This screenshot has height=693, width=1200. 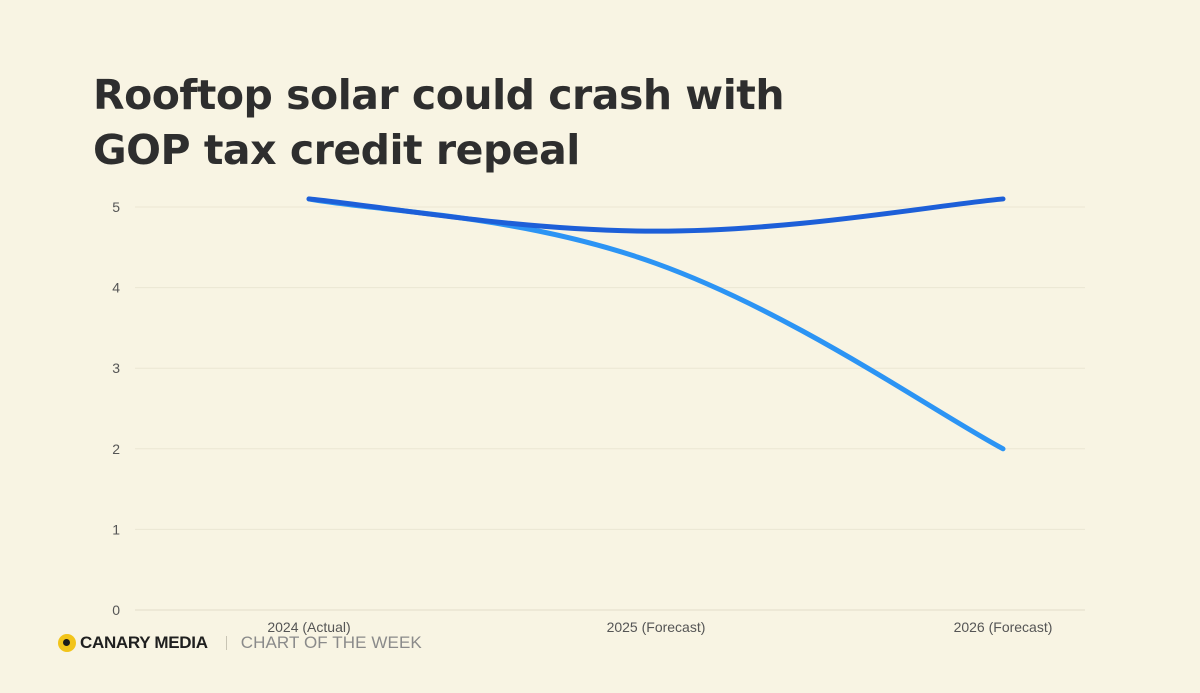 I want to click on canary-logo-icon, so click(x=67, y=643).